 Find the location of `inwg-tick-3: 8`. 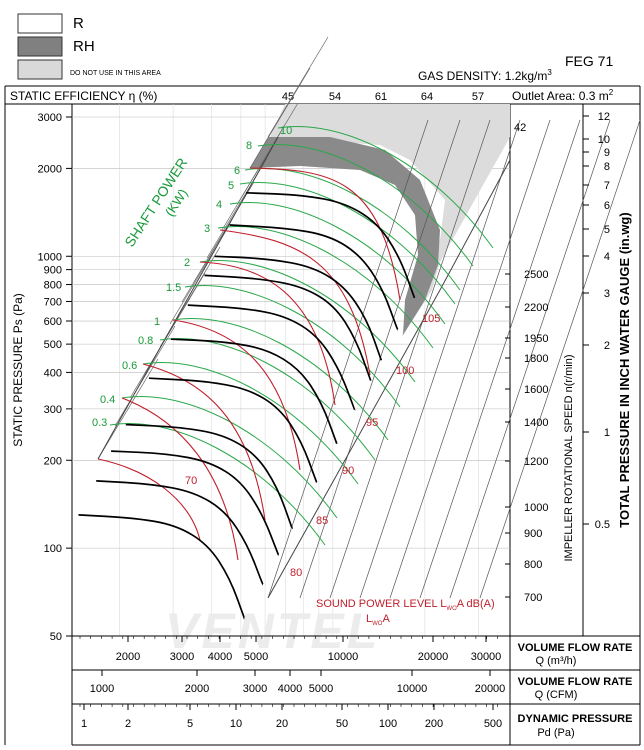

inwg-tick-3: 8 is located at coordinates (607, 167).